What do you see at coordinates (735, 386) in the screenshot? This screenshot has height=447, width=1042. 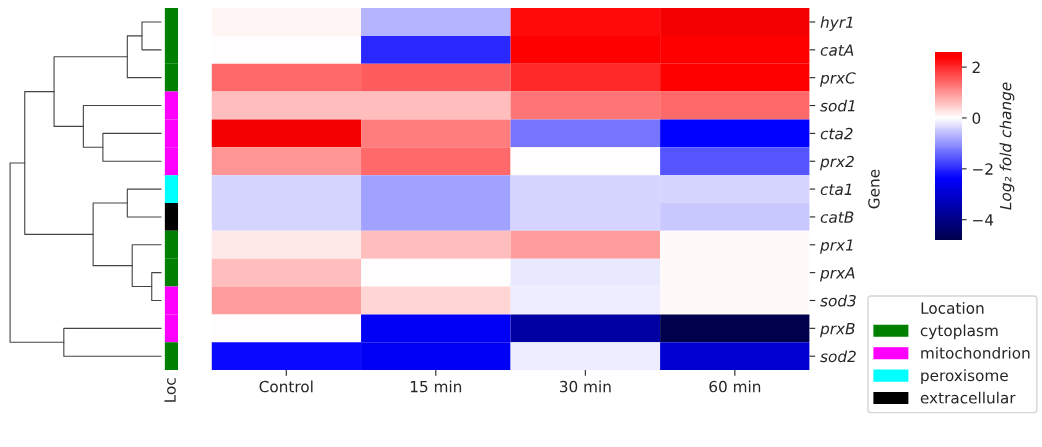 I see `x-tick-label: 60 min` at bounding box center [735, 386].